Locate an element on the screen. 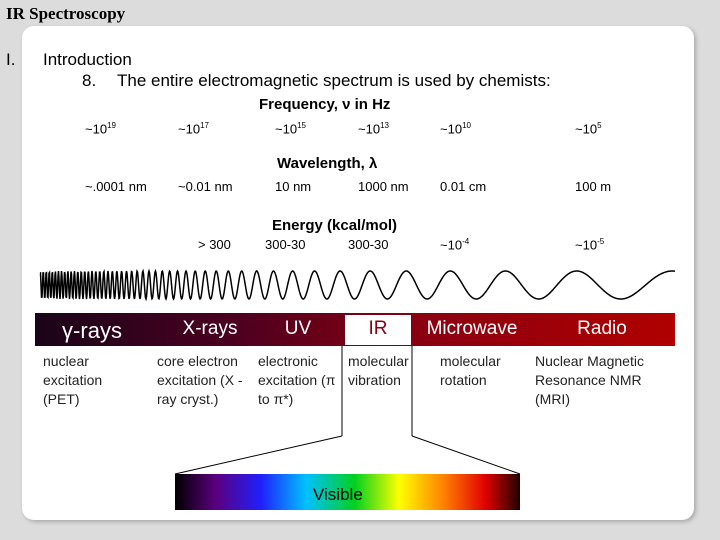  slide-title: IR Spectroscopy is located at coordinates (66, 13).